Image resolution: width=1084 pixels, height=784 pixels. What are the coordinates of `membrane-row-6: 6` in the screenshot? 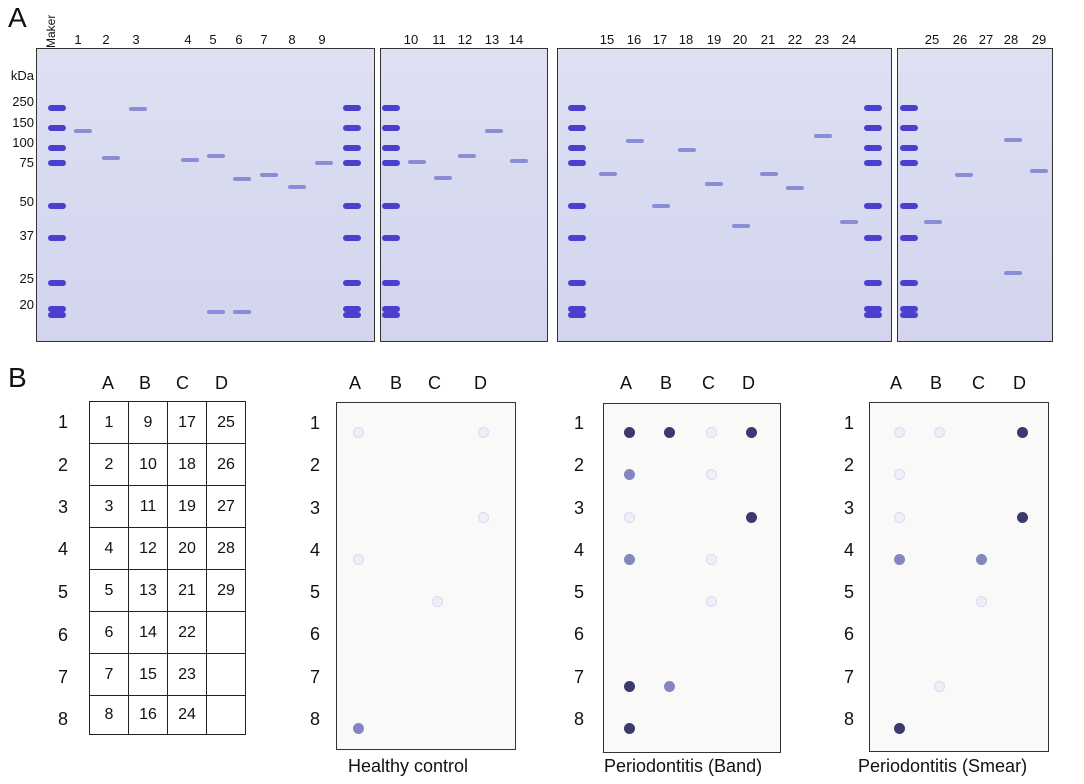 It's located at (315, 634).